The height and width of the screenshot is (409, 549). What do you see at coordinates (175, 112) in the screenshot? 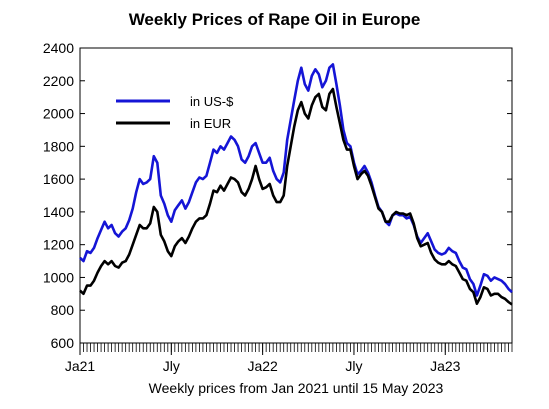
I see `legend: in US-$ in EUR` at bounding box center [175, 112].